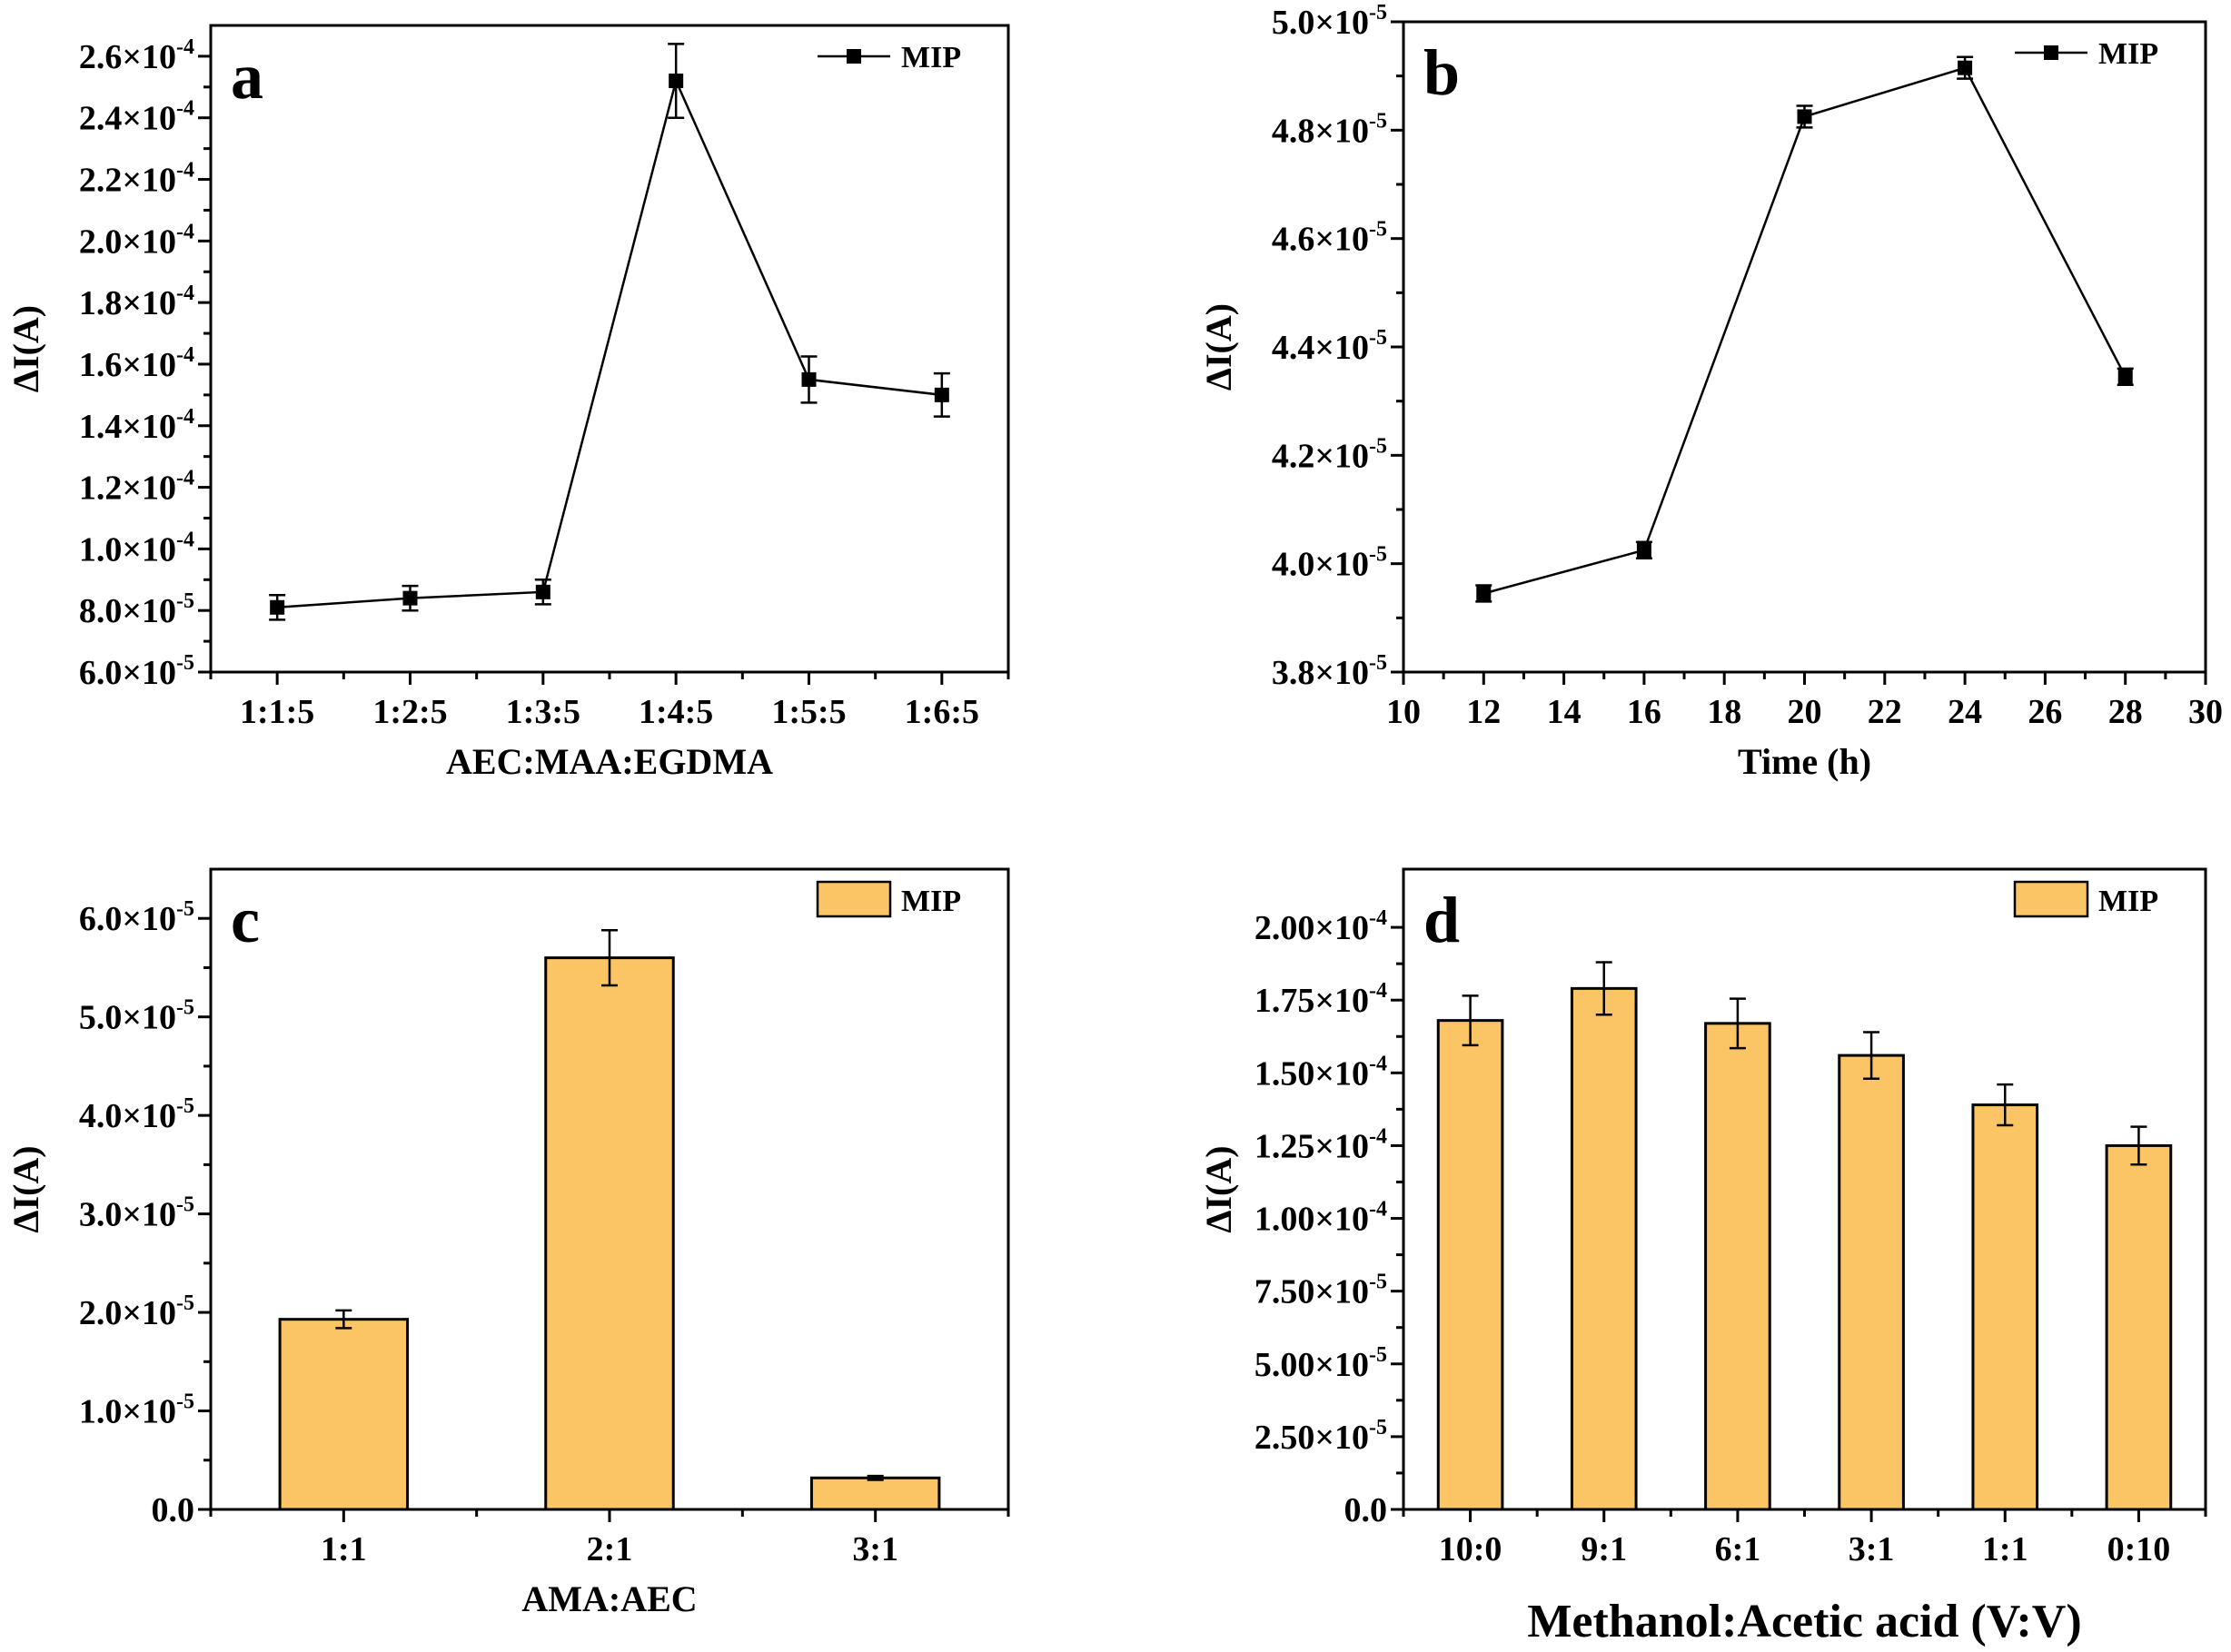  I want to click on y-tick-mantissa: 3.8×10, so click(1320, 673).